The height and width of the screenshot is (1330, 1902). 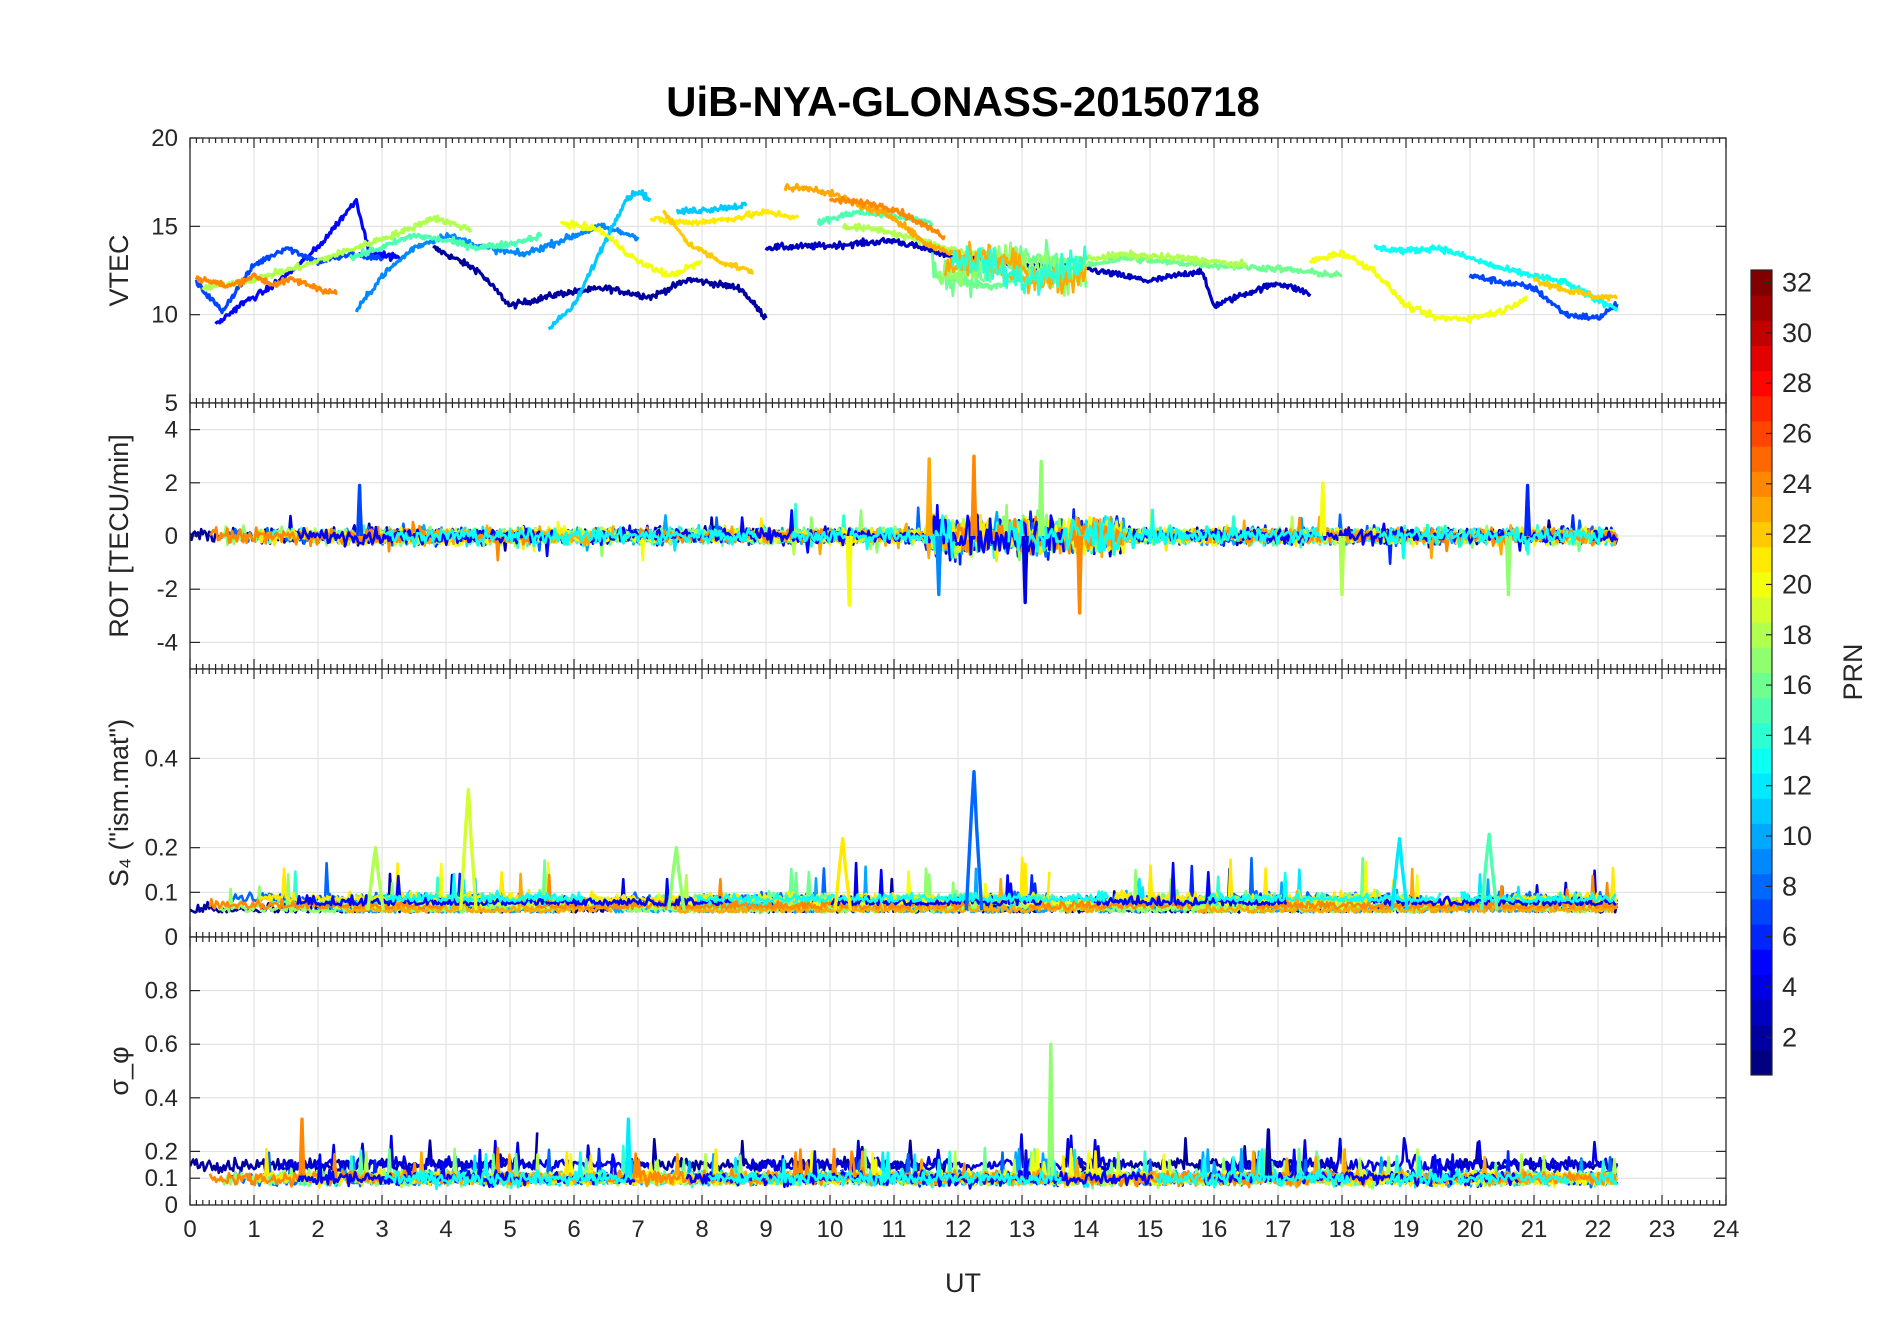 What do you see at coordinates (963, 101) in the screenshot?
I see `chart-title: UiB-NYA-GLONASS-20150718` at bounding box center [963, 101].